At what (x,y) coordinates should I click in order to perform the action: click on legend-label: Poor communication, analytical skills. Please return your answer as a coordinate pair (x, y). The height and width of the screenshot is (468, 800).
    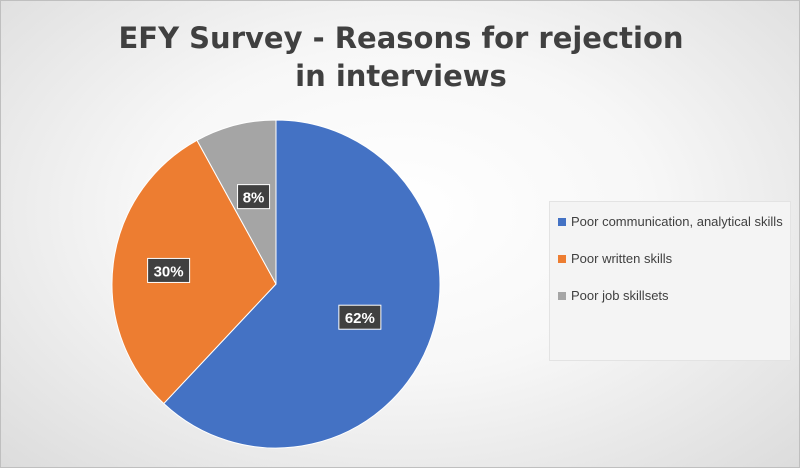
    Looking at the image, I should click on (677, 221).